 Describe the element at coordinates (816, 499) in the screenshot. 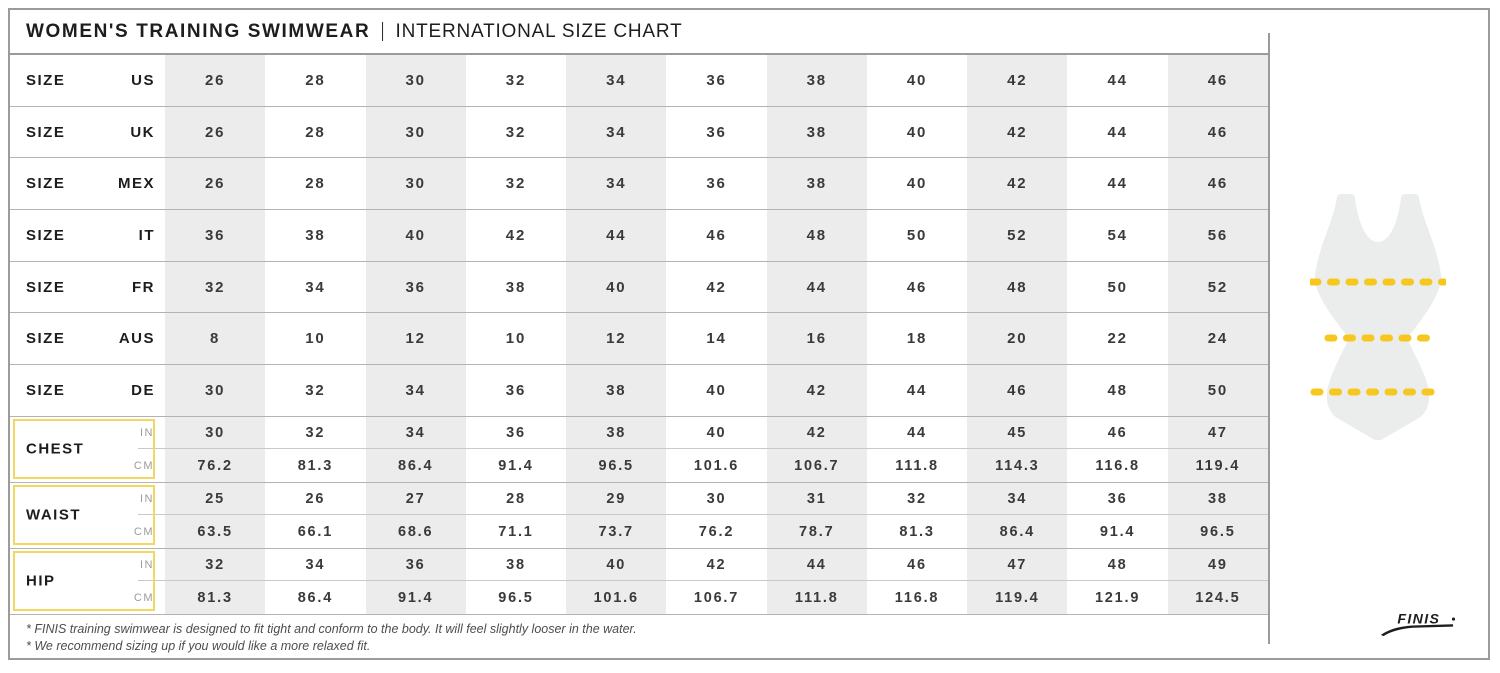

I see `measurement-value-cell: 31` at that location.